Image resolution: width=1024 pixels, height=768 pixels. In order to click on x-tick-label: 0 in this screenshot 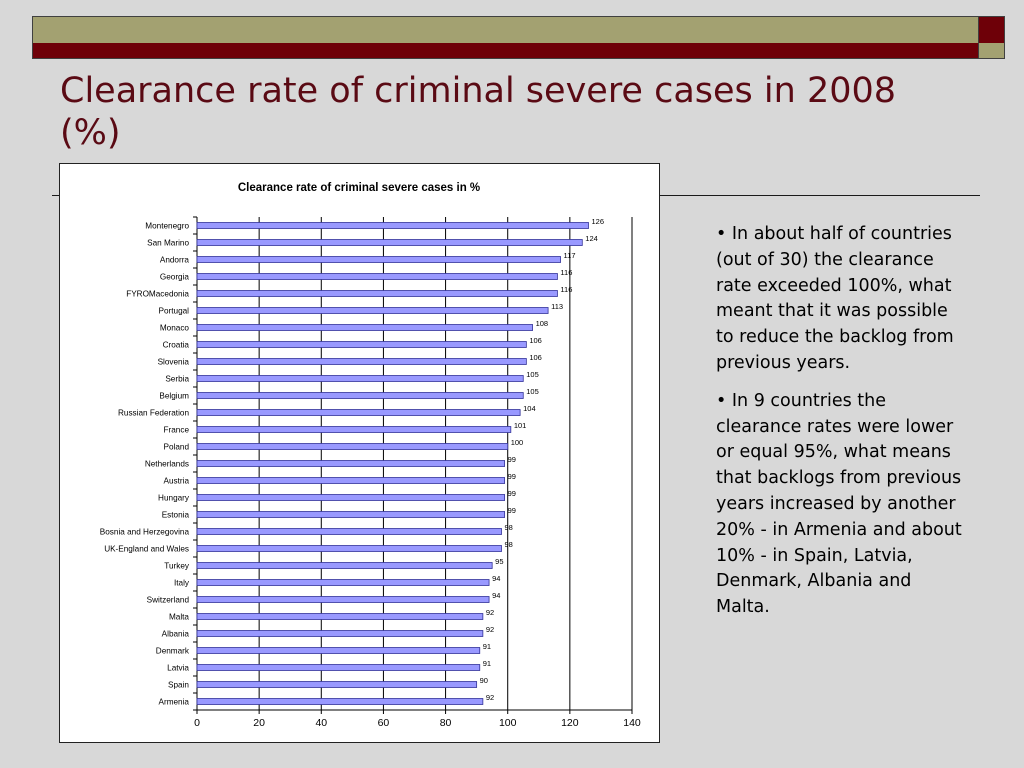, I will do `click(197, 723)`.